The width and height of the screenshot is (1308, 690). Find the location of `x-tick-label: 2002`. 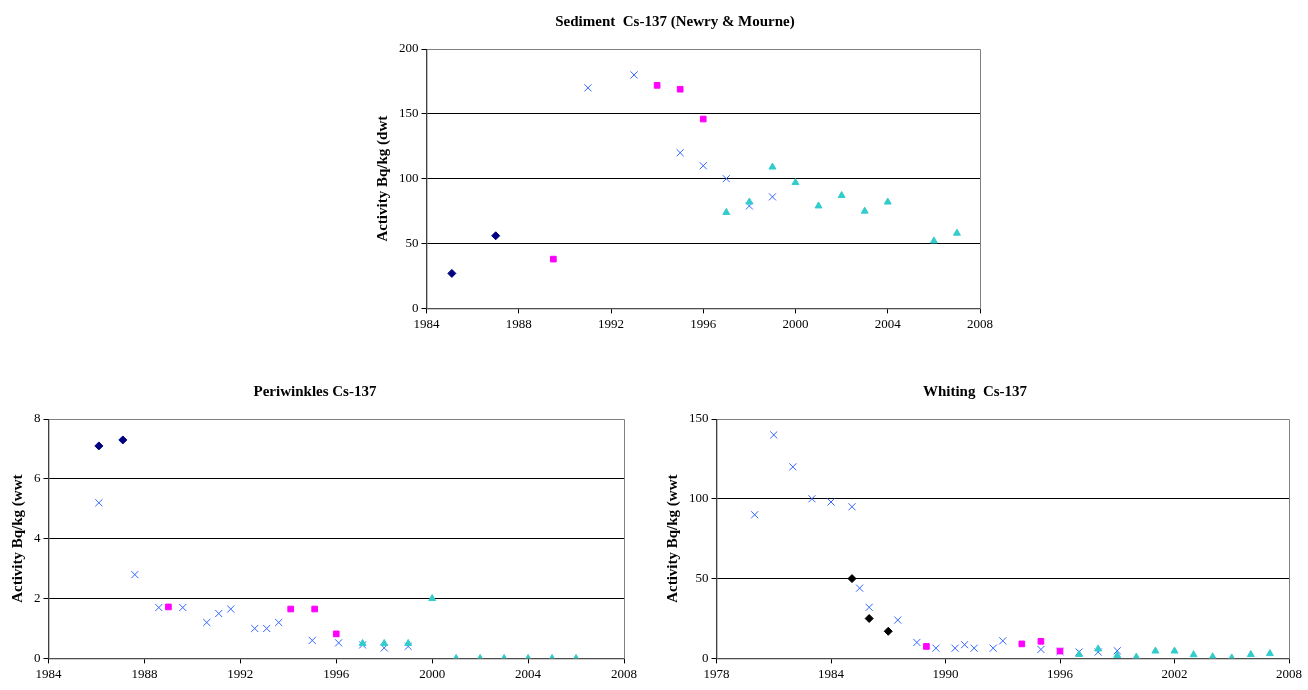

x-tick-label: 2002 is located at coordinates (1174, 673).